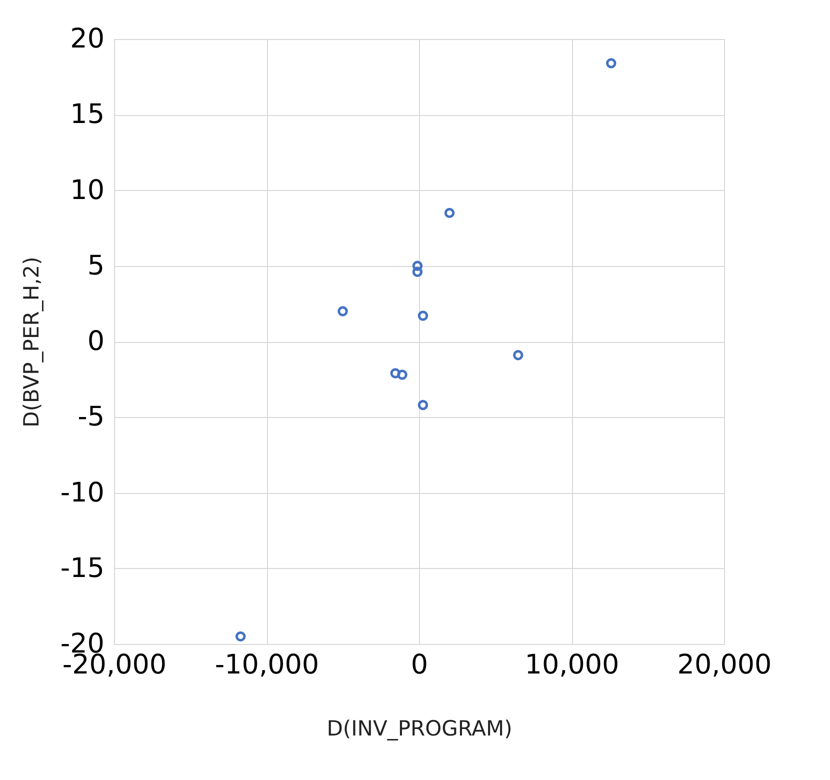 This screenshot has height=780, width=830. What do you see at coordinates (419, 728) in the screenshot?
I see `x-axis-title: D(INV_PROGRAM)` at bounding box center [419, 728].